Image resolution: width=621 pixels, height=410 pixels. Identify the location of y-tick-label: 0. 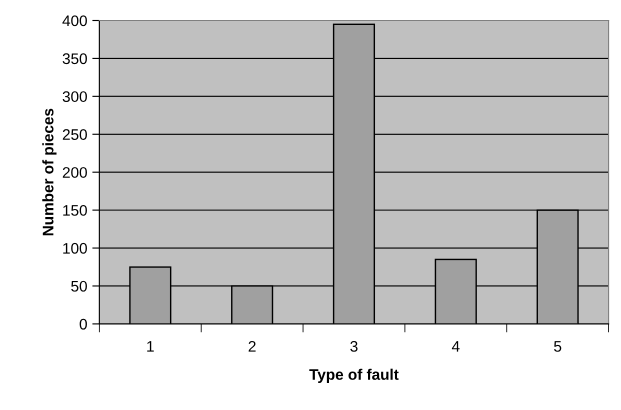
(83, 324).